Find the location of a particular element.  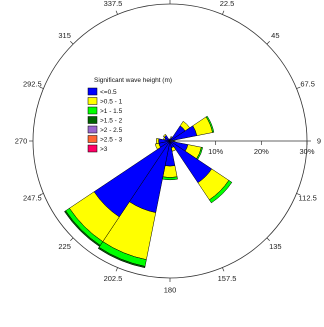

direction-label: 247.5 is located at coordinates (32, 198).